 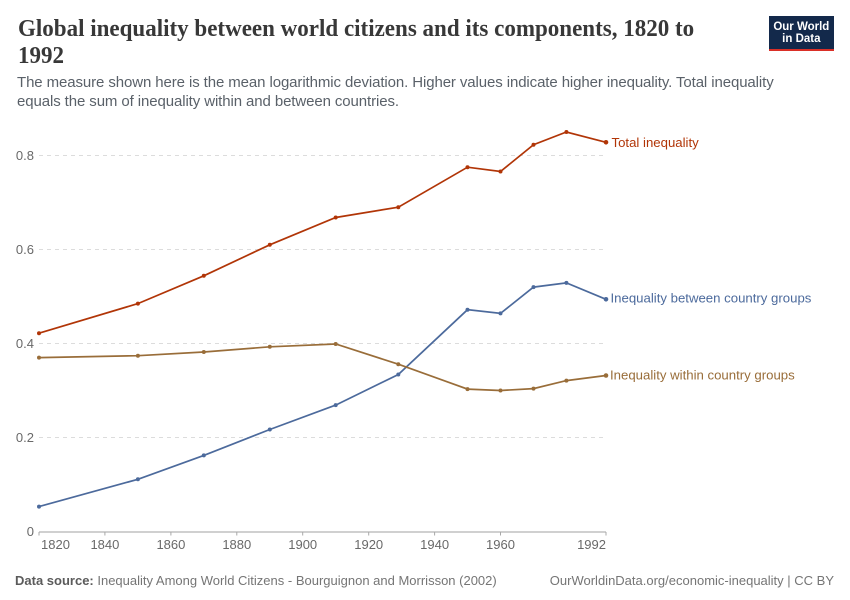 I want to click on svg-text: Total inequality, so click(x=656, y=142).